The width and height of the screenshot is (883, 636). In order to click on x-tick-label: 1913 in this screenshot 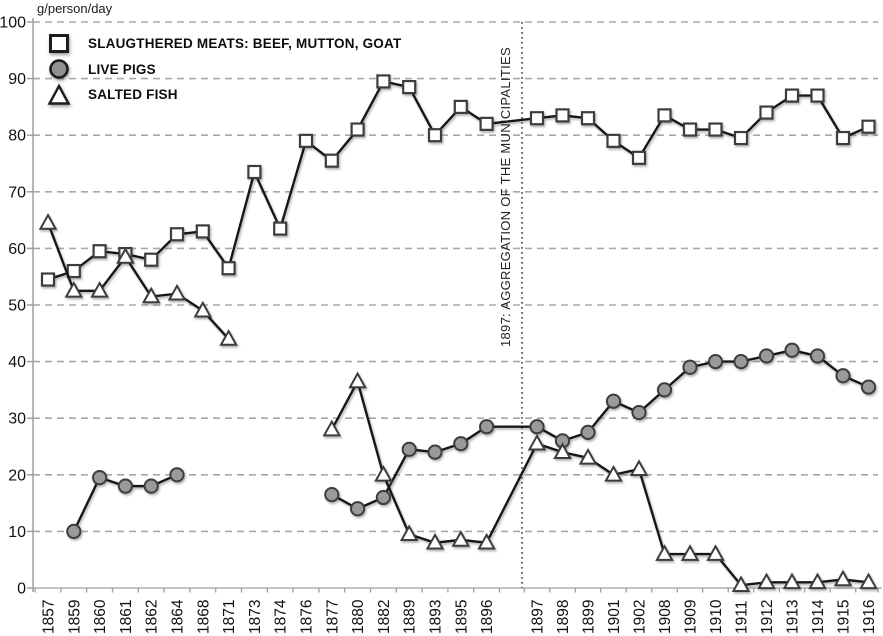, I will do `click(793, 617)`.